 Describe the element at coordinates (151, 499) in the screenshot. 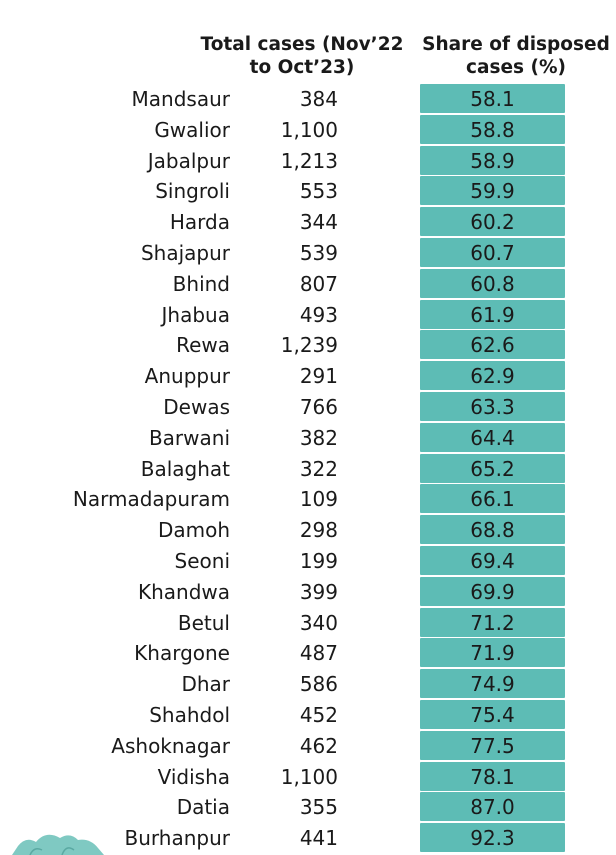

I see `district-name: Narmadapuram` at that location.